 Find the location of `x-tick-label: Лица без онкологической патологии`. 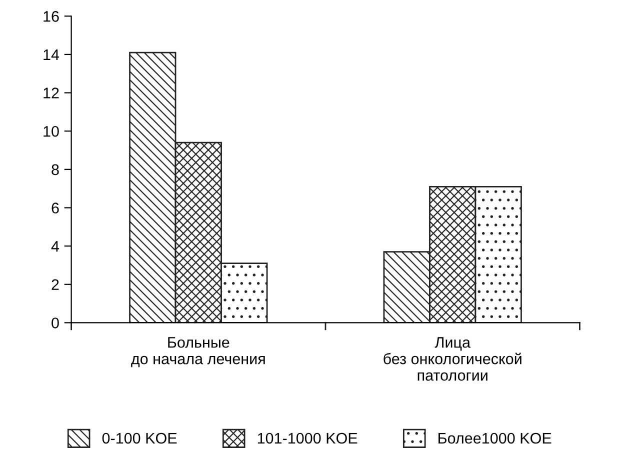

x-tick-label: Лица без онкологической патологии is located at coordinates (453, 359).